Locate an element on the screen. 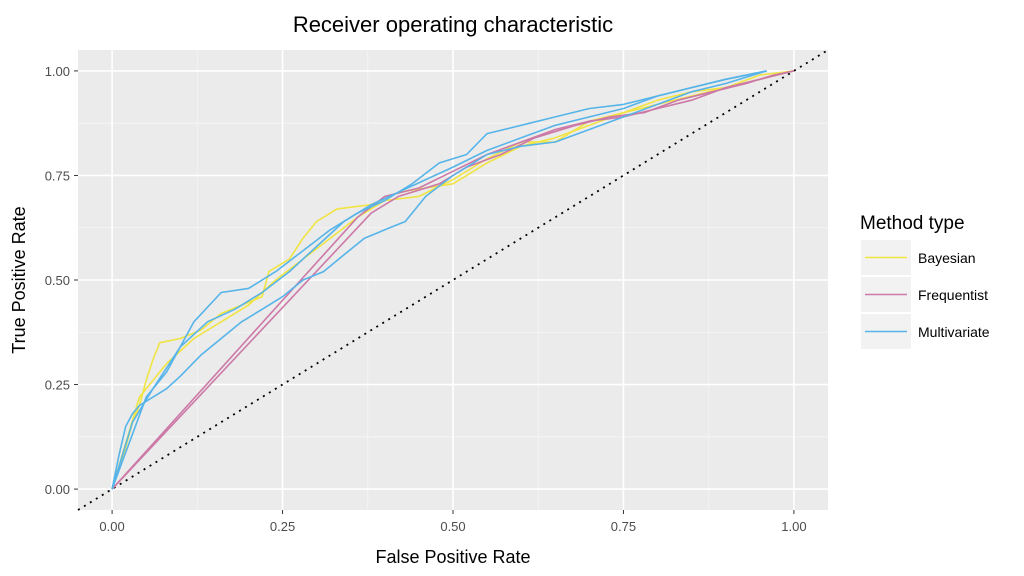  y-tick-label: 0.75 is located at coordinates (57, 175).